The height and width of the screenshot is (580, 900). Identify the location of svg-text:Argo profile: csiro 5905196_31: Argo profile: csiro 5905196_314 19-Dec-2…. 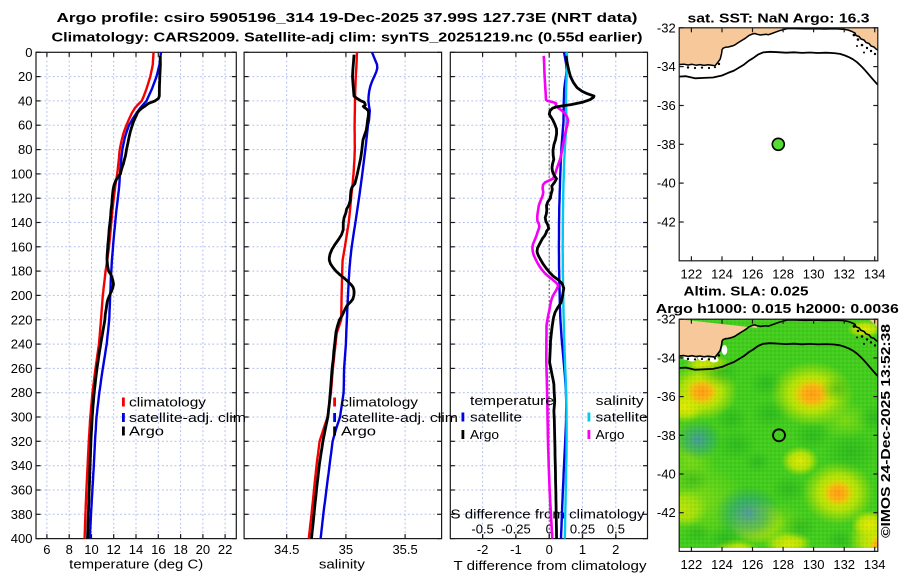
(347, 17).